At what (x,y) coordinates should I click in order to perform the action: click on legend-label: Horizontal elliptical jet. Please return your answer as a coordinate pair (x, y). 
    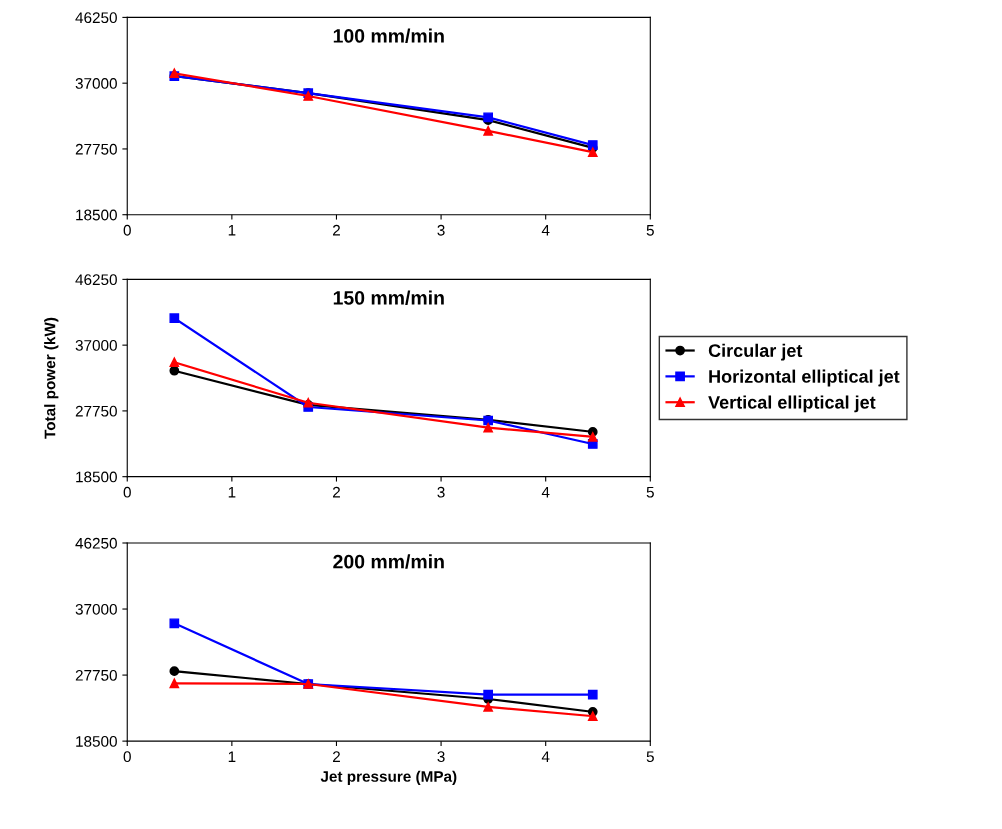
    Looking at the image, I should click on (804, 378).